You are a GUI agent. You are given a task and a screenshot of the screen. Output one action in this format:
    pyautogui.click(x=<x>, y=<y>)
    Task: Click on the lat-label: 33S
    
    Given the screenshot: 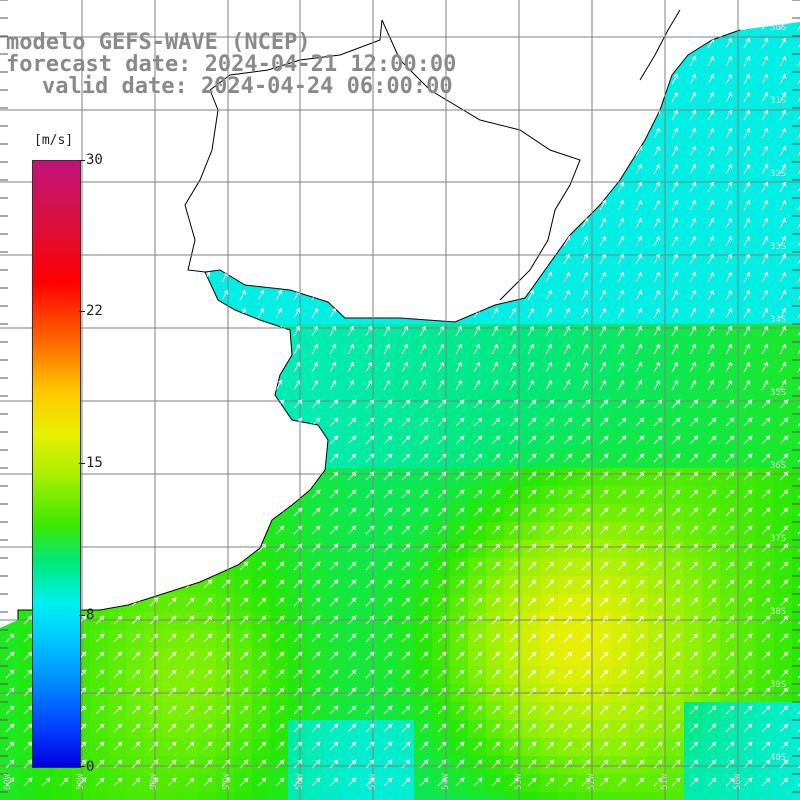 What is the action you would take?
    pyautogui.click(x=778, y=247)
    